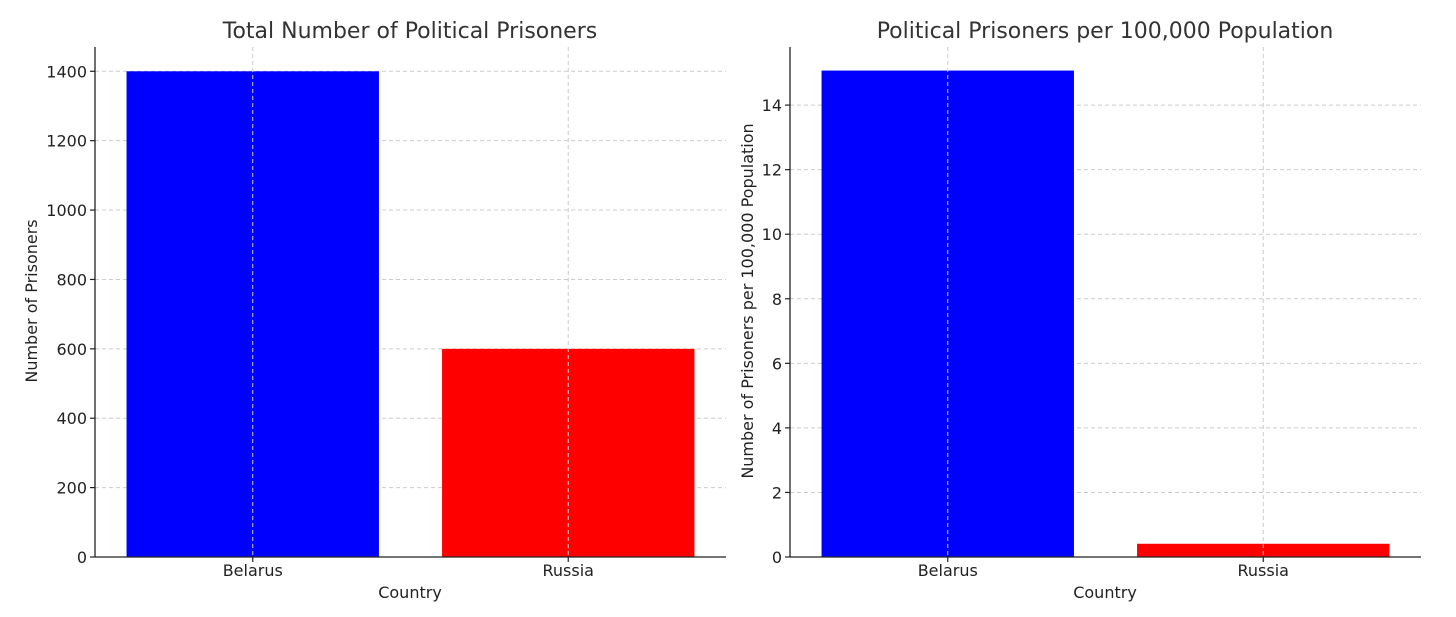  What do you see at coordinates (1263, 550) in the screenshot?
I see `bar-russia` at bounding box center [1263, 550].